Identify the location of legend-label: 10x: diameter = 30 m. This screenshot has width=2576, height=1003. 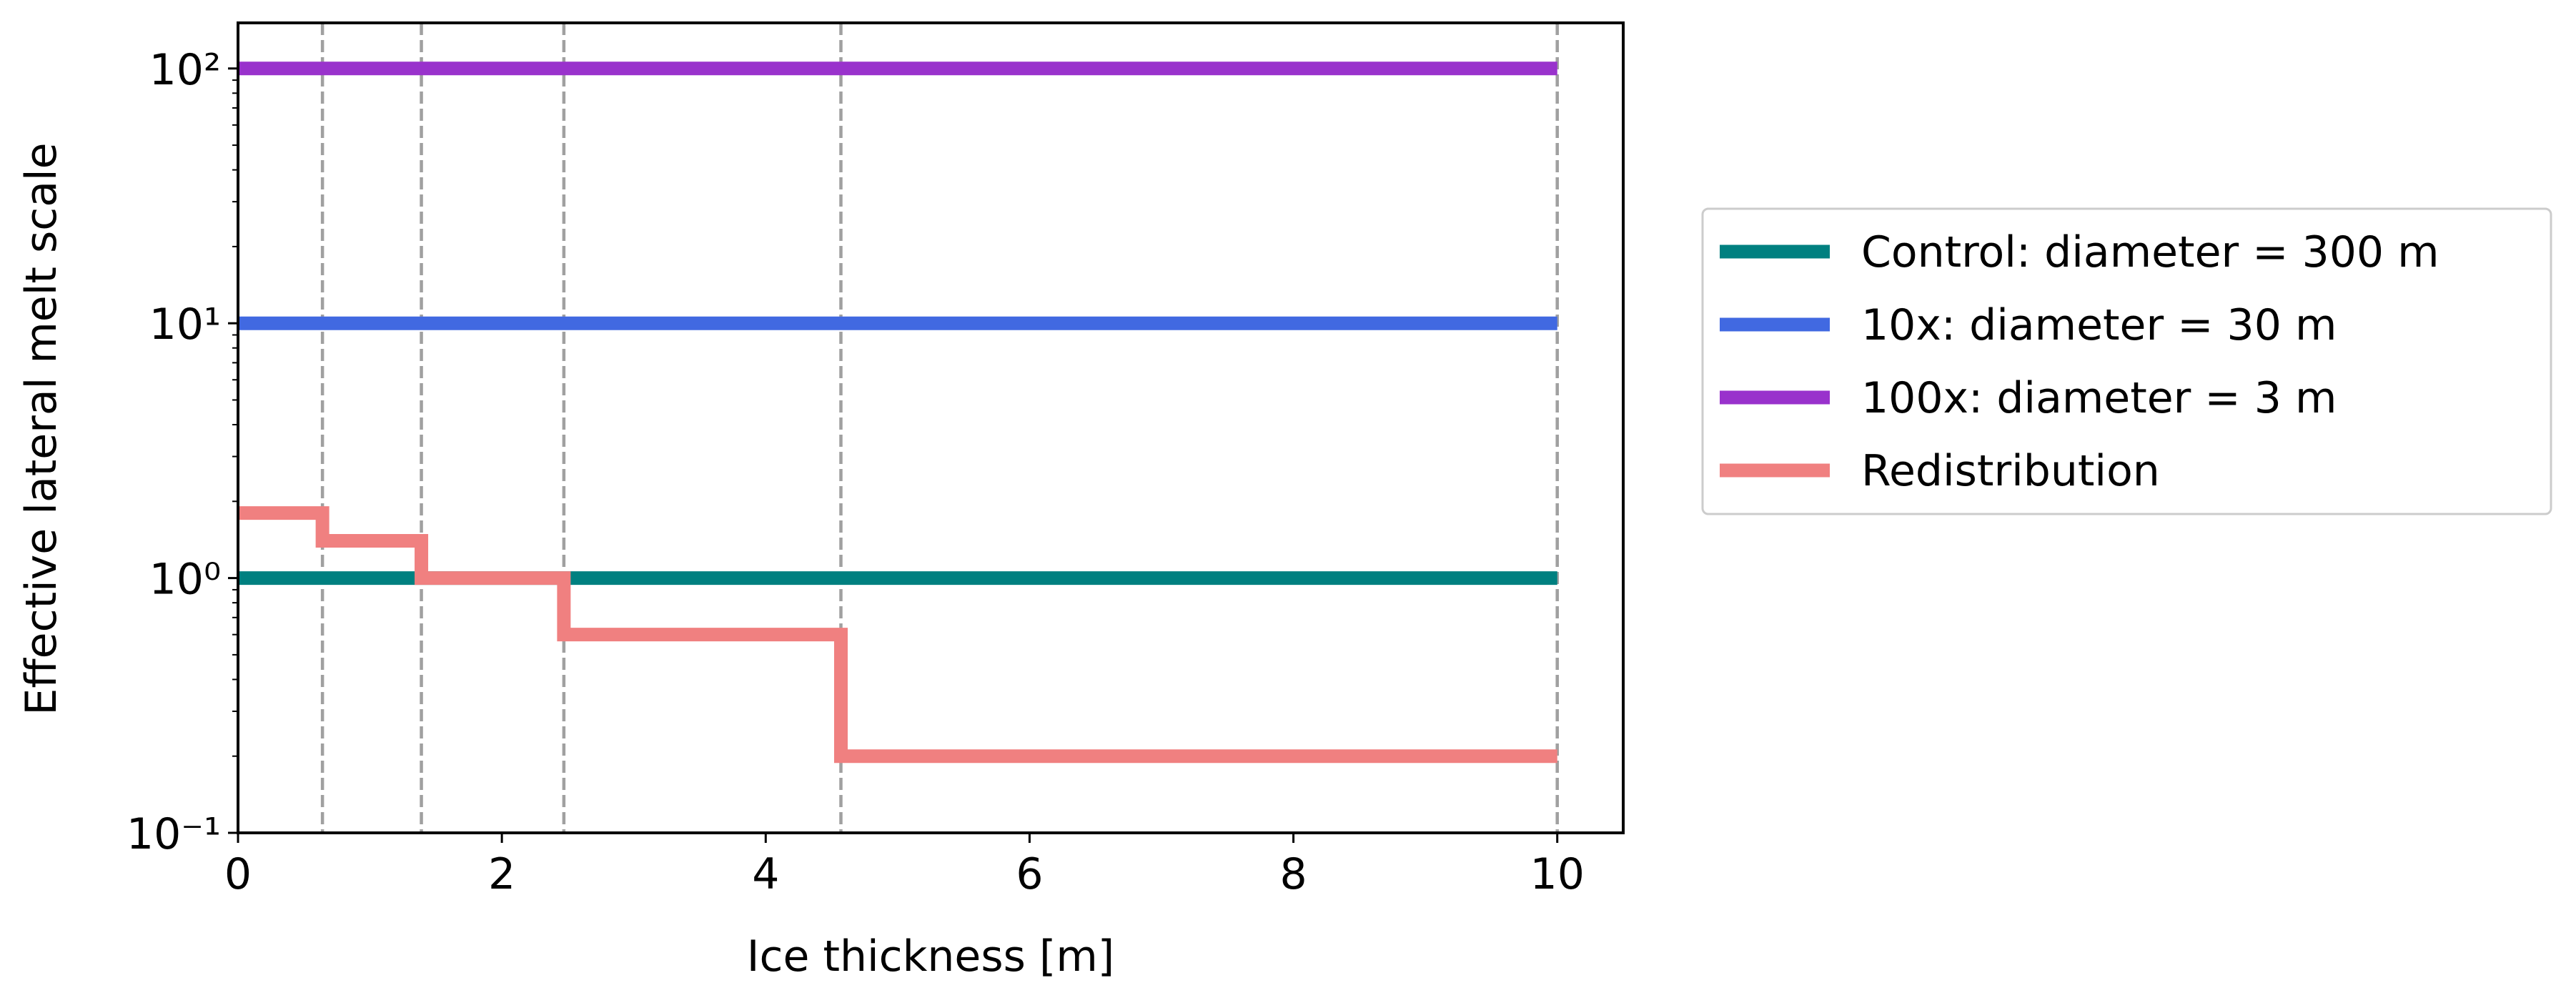
(2099, 325).